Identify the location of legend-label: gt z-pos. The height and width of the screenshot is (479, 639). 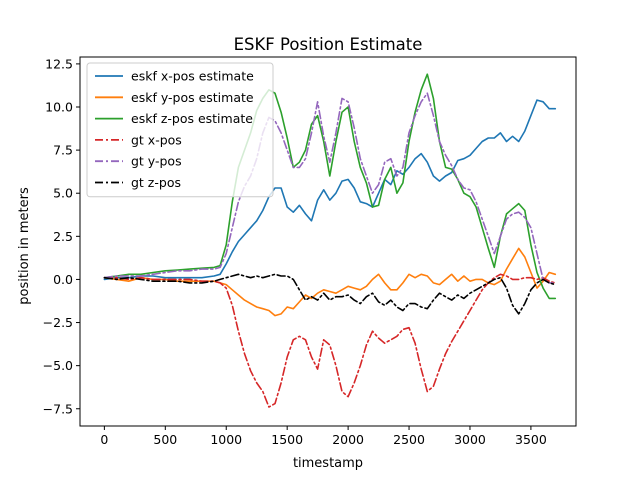
(156, 182).